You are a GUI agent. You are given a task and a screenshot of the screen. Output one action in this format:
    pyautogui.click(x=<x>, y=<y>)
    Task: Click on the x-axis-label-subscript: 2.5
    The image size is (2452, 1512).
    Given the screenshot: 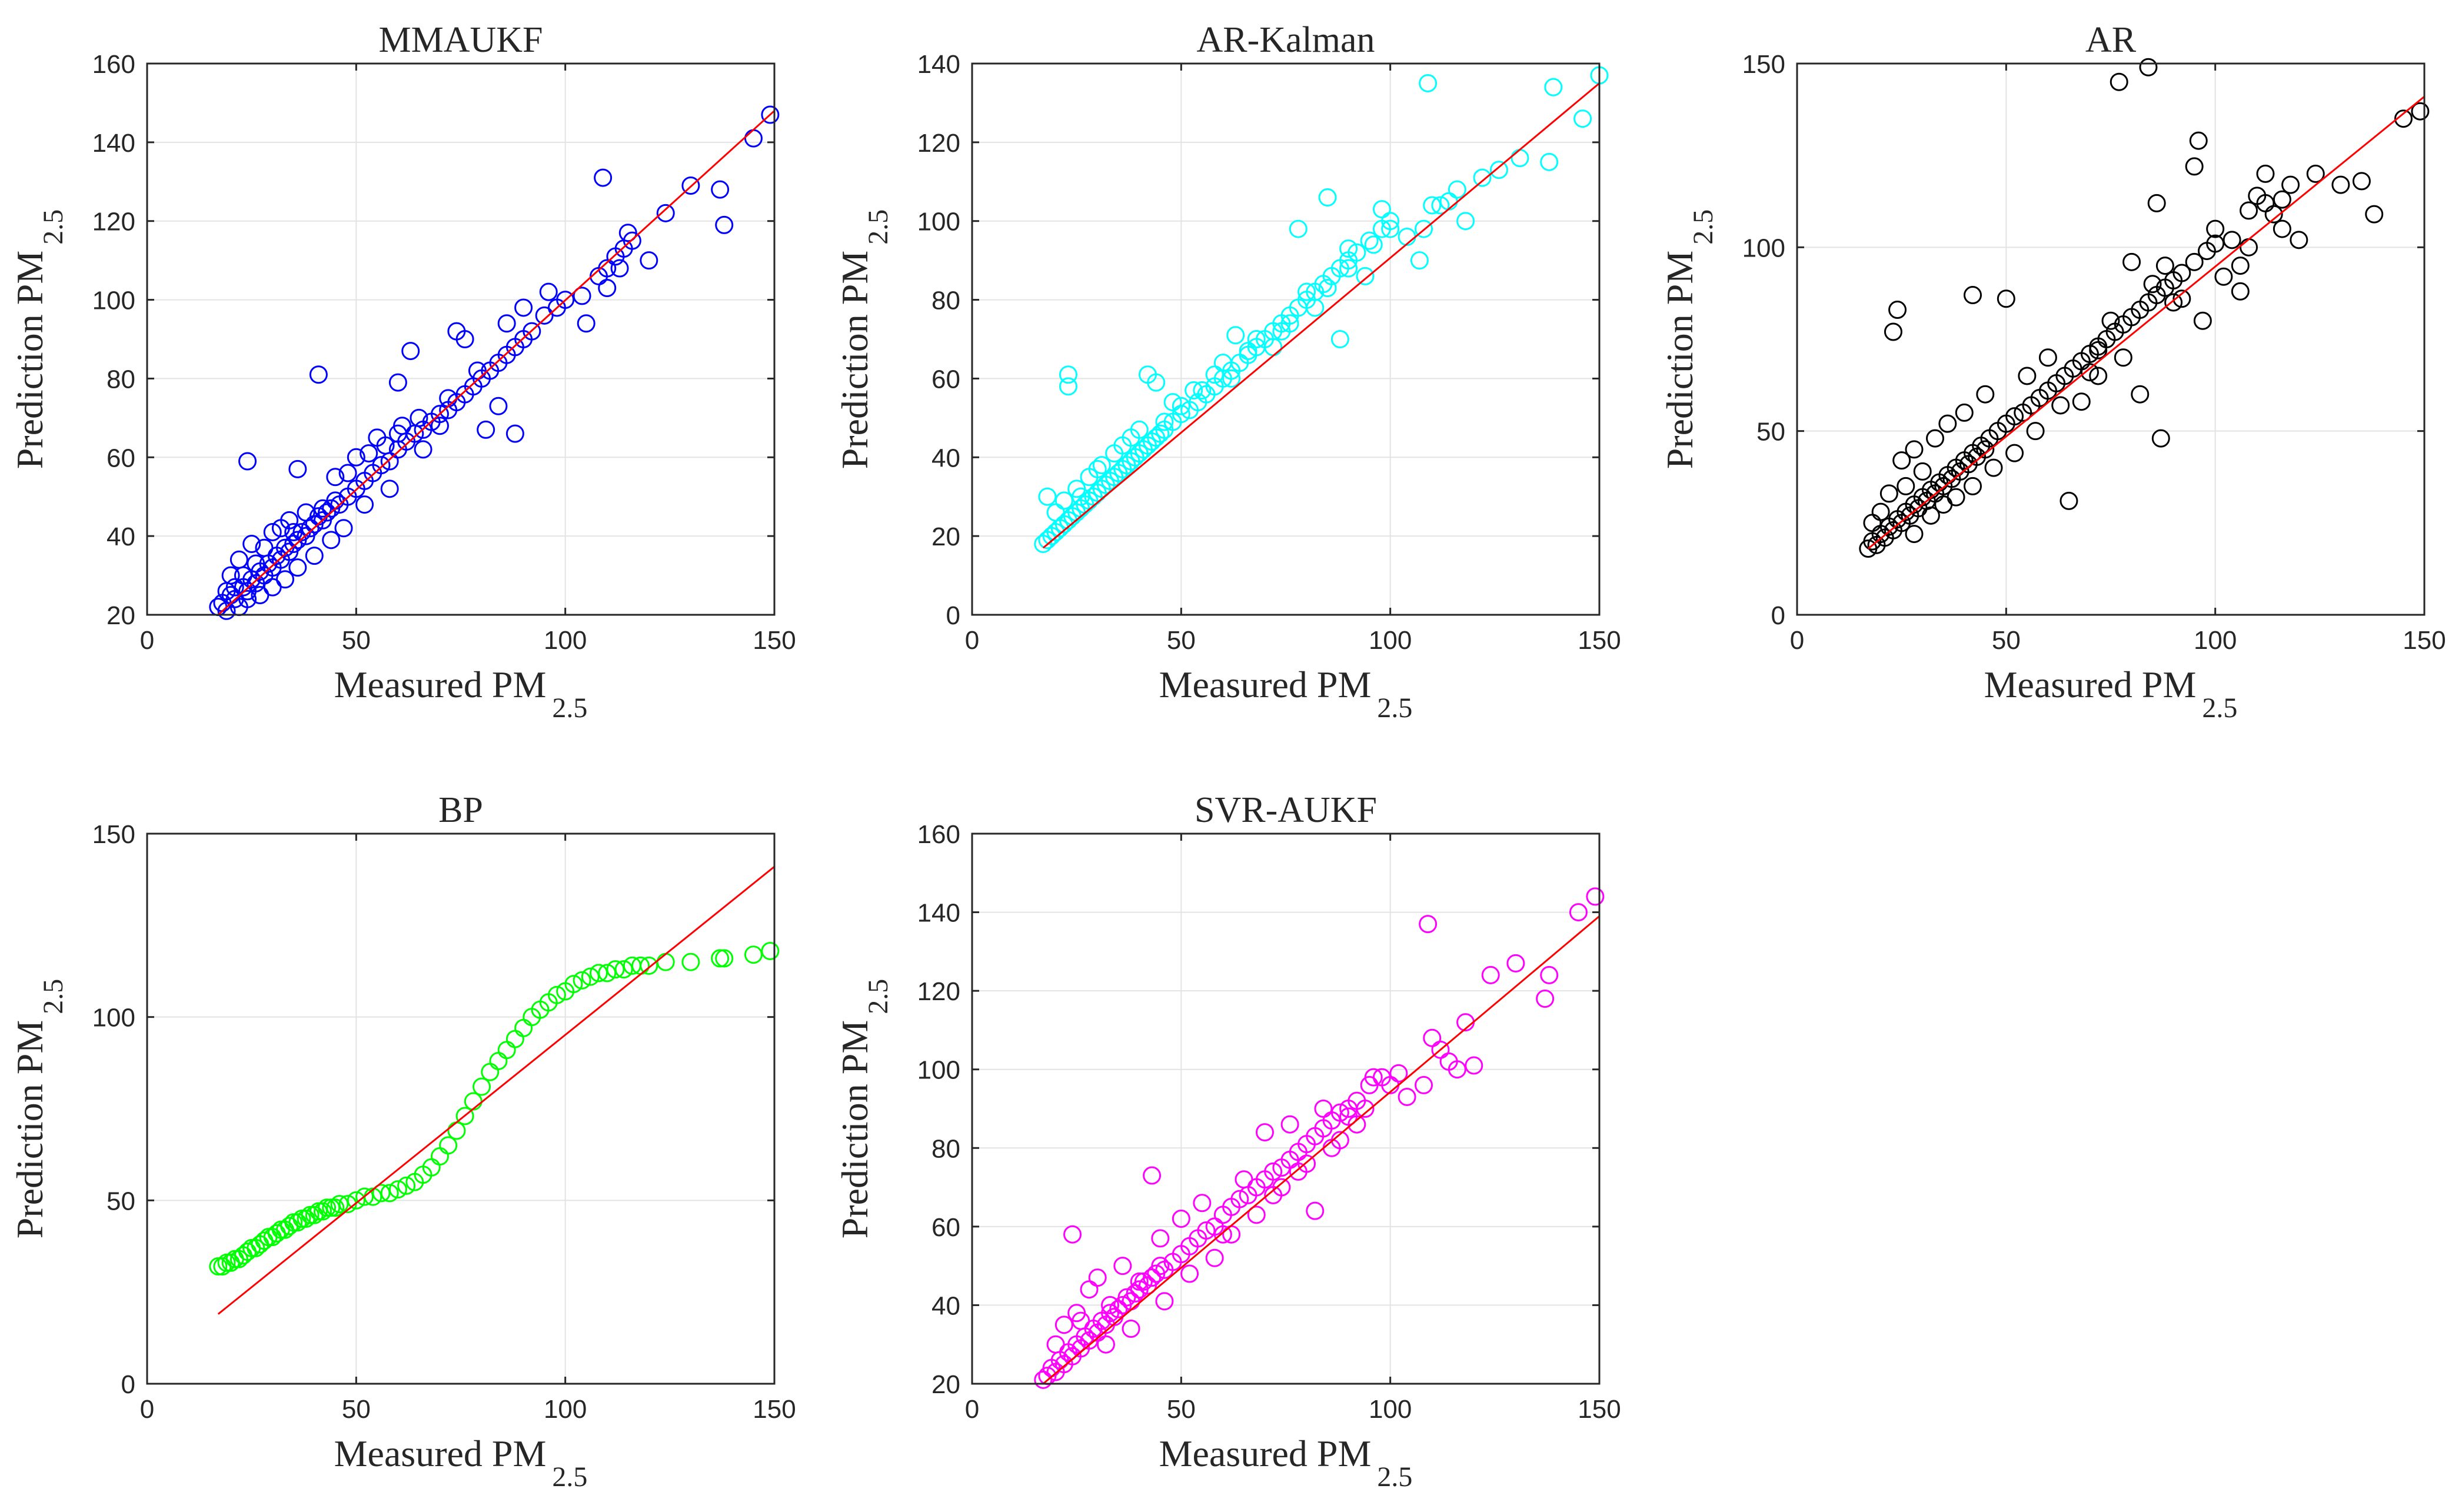 What is the action you would take?
    pyautogui.click(x=569, y=1477)
    